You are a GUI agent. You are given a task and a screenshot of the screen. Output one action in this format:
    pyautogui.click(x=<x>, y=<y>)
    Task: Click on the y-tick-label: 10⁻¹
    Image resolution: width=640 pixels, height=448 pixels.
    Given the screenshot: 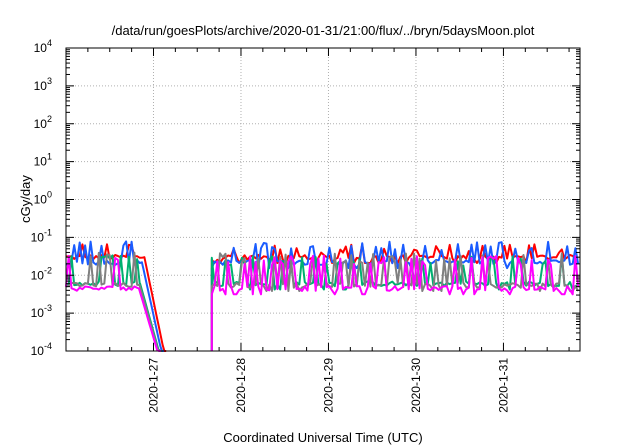 What is the action you would take?
    pyautogui.click(x=41, y=235)
    